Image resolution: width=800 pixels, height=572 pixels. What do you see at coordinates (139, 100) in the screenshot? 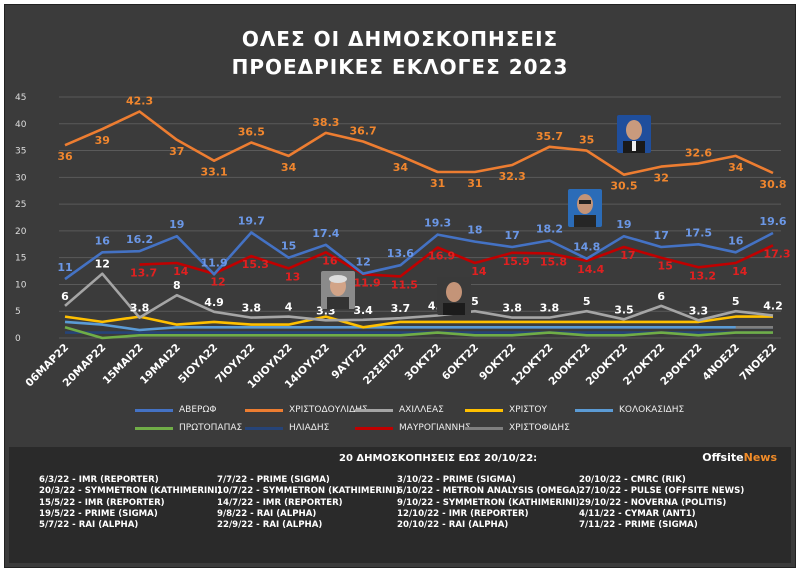
I see `data-label: 42.3` at bounding box center [139, 100].